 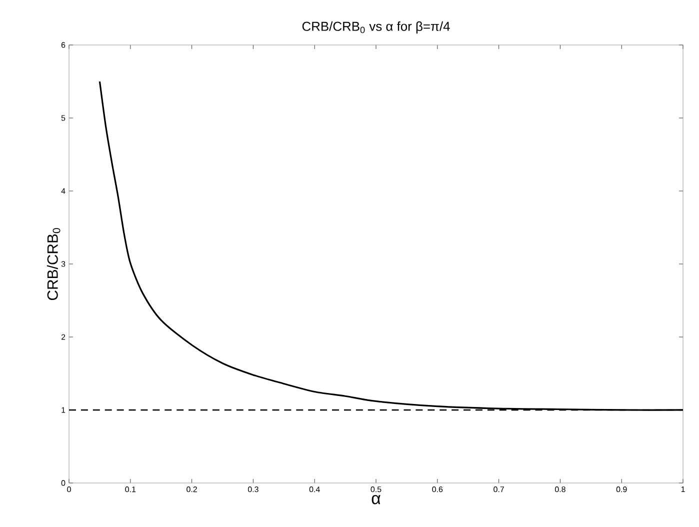 What do you see at coordinates (53, 264) in the screenshot?
I see `y-axis-title: CRB/CRB$_{0}$` at bounding box center [53, 264].